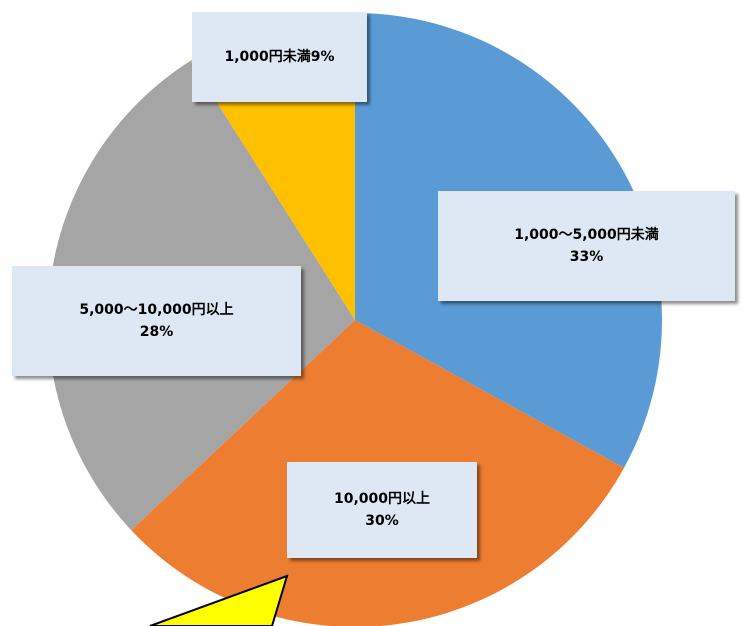 This screenshot has width=750, height=626. What do you see at coordinates (382, 510) in the screenshot?
I see `data-label-over-10000: 10,000円以上 30%` at bounding box center [382, 510].